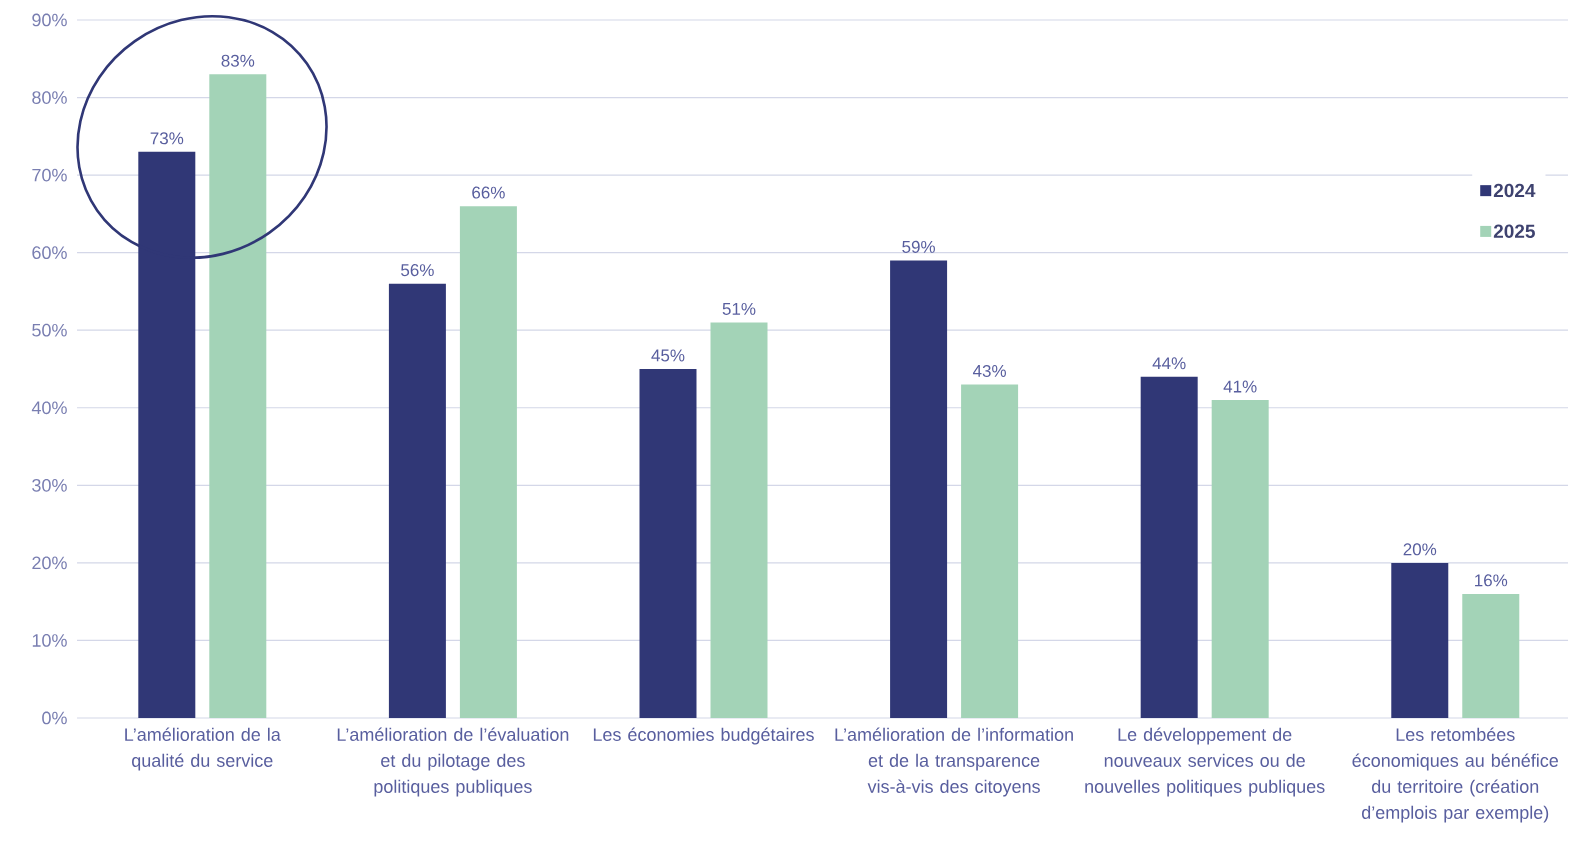 Image resolution: width=1572 pixels, height=862 pixels. Describe the element at coordinates (954, 762) in the screenshot. I see `x-tick-label: L’amélioration de l’information et de la transparence vis-à-vis des citoyens` at that location.